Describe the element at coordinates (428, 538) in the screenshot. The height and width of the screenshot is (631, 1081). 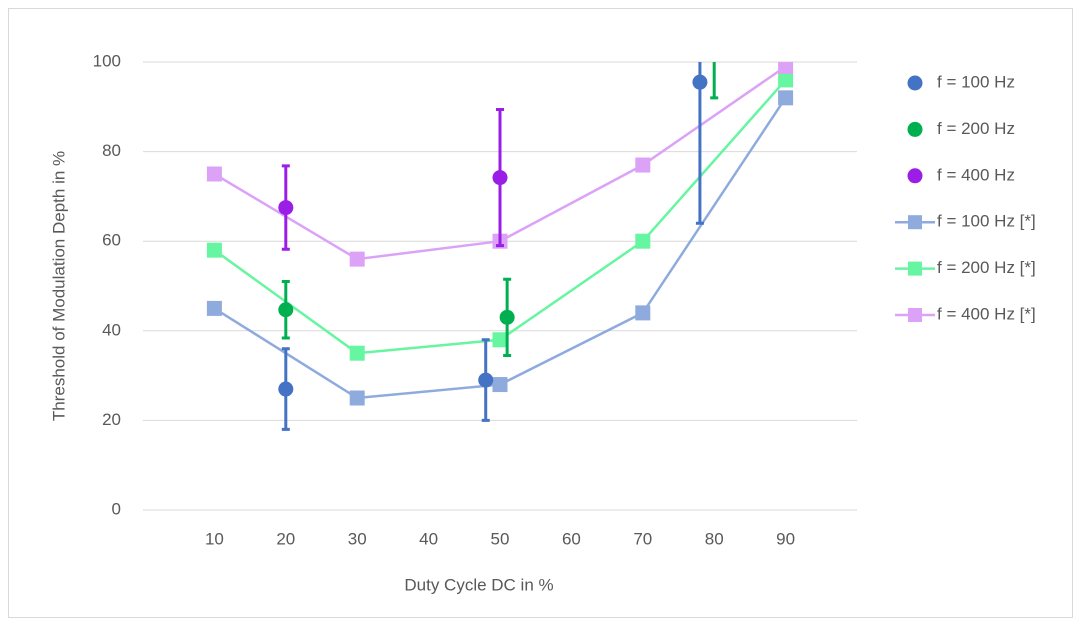
I see `x-tick-label: 40` at that location.